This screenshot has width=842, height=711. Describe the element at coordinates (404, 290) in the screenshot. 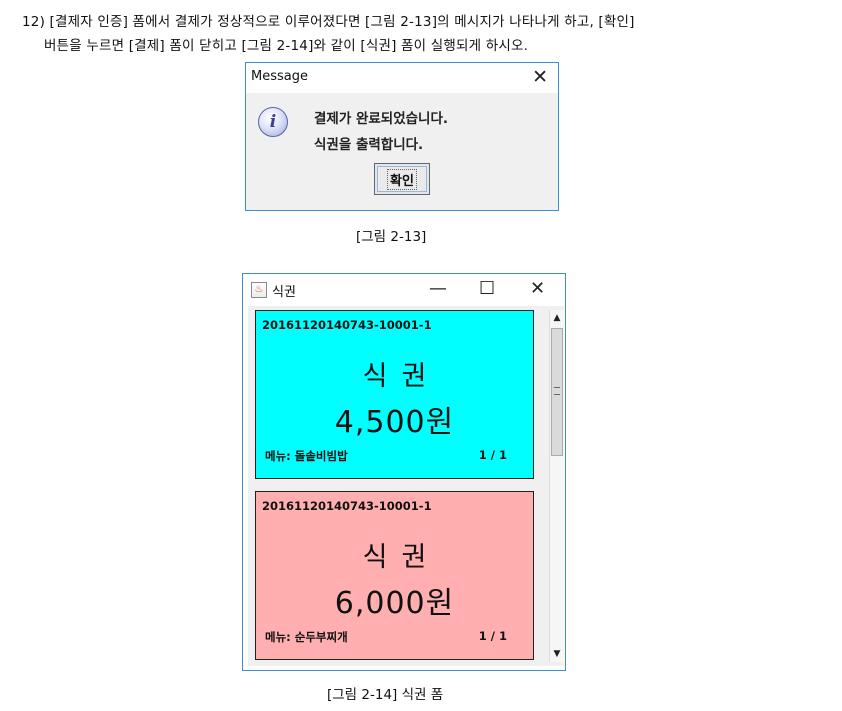

I see `ticket-window-titlebar: ♨ 식권 — ☐ ✕` at that location.